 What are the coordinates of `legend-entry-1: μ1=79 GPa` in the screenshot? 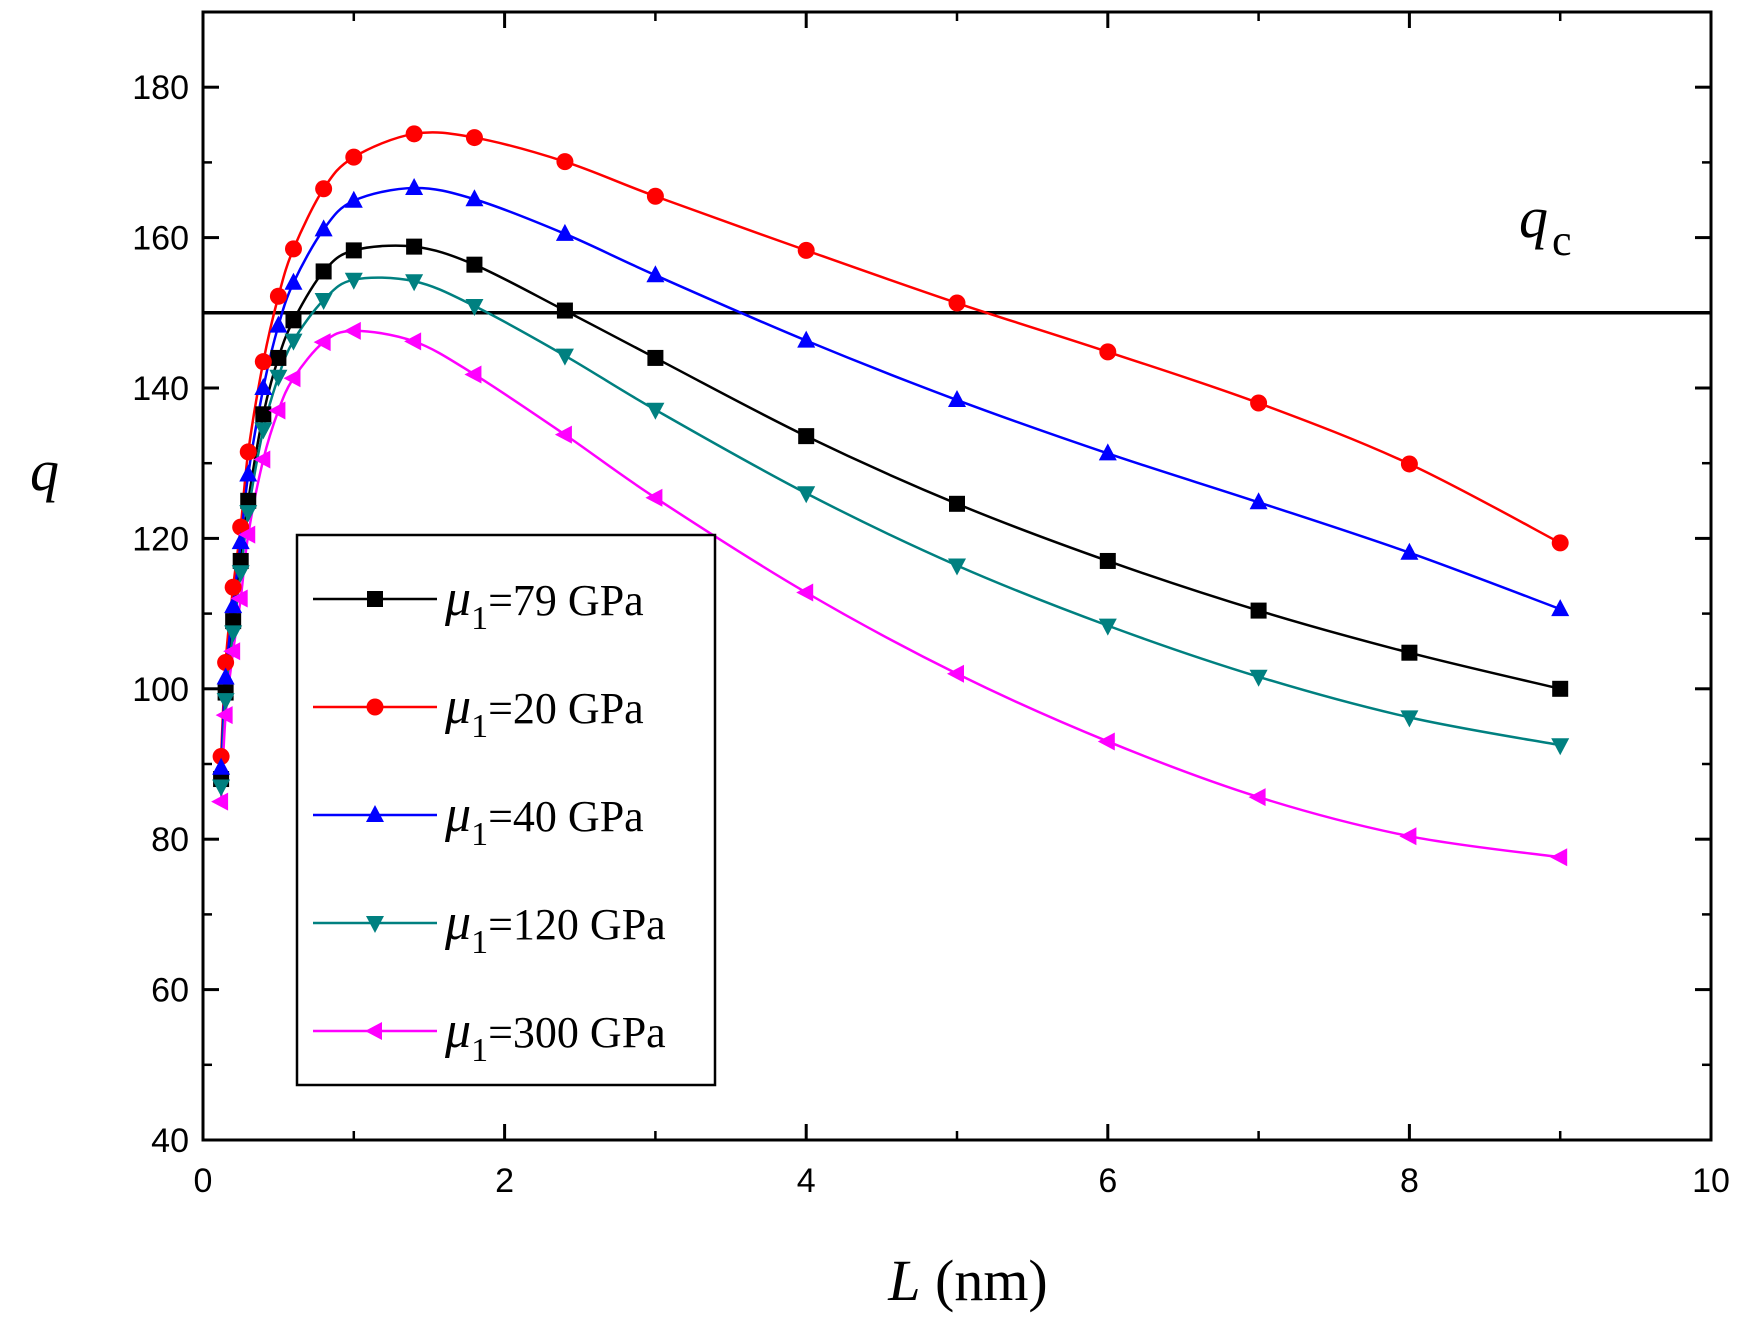 It's located at (478, 603).